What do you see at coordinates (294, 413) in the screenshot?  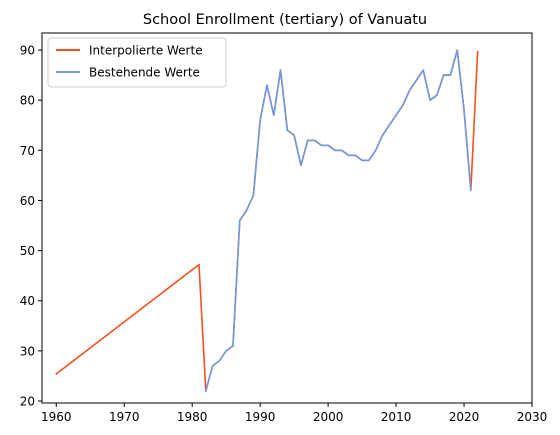 I see `x-axis: 1960 1970 1980 1990 2000 2010 2020 2030` at bounding box center [294, 413].